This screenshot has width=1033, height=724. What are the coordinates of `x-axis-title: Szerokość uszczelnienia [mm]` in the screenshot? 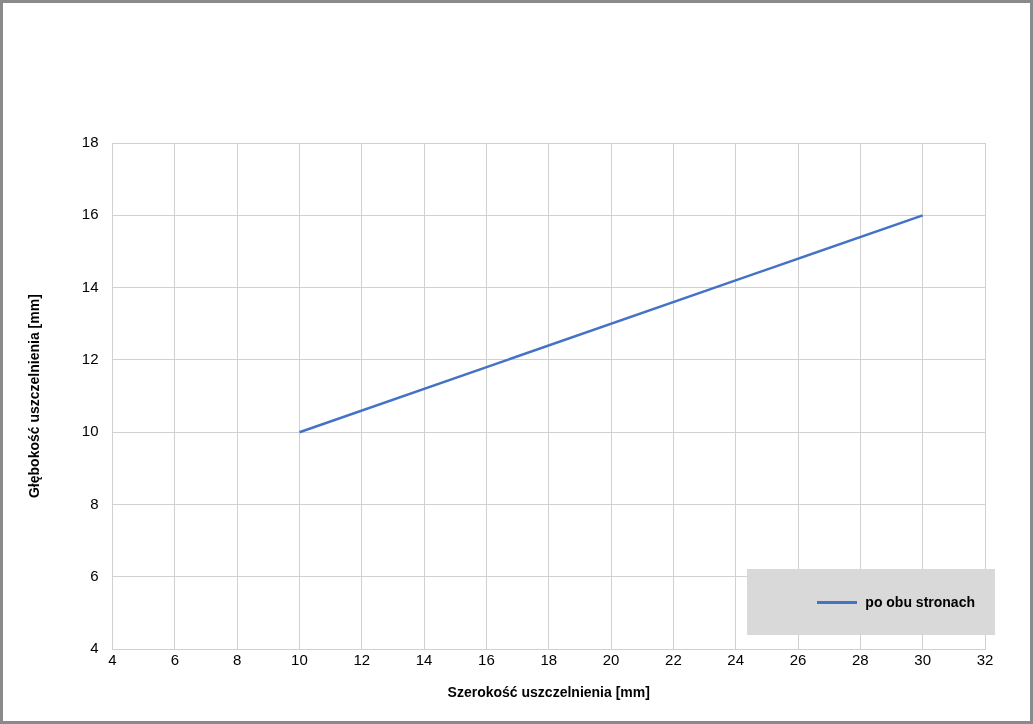 It's located at (548, 692).